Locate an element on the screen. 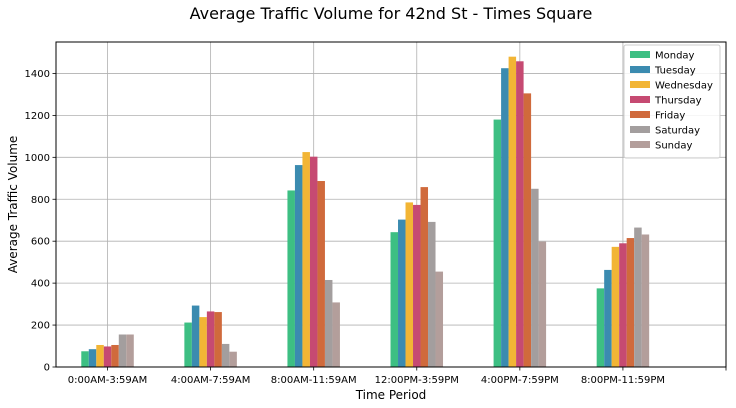  x-axis-label: Time Period is located at coordinates (391, 395).